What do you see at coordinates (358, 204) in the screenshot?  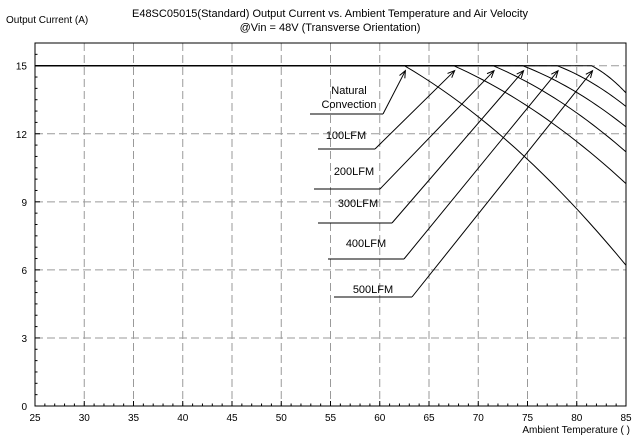 I see `annotation-label: 300LFM` at bounding box center [358, 204].